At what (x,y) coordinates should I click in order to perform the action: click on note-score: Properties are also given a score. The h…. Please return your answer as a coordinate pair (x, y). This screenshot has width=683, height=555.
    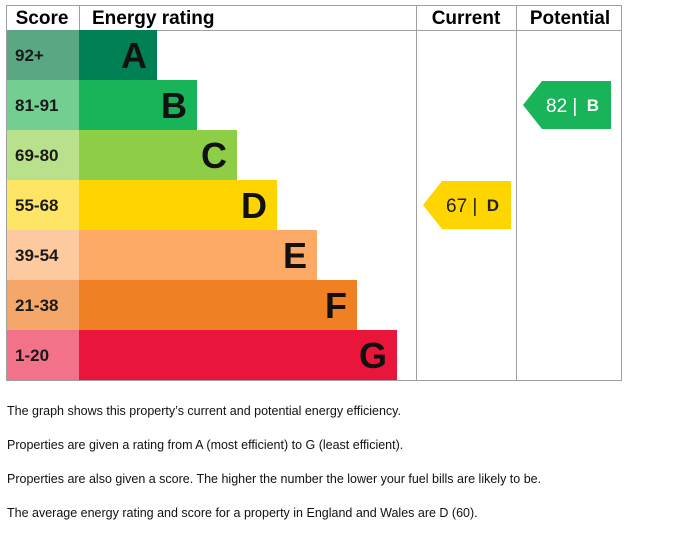
    Looking at the image, I should click on (274, 479).